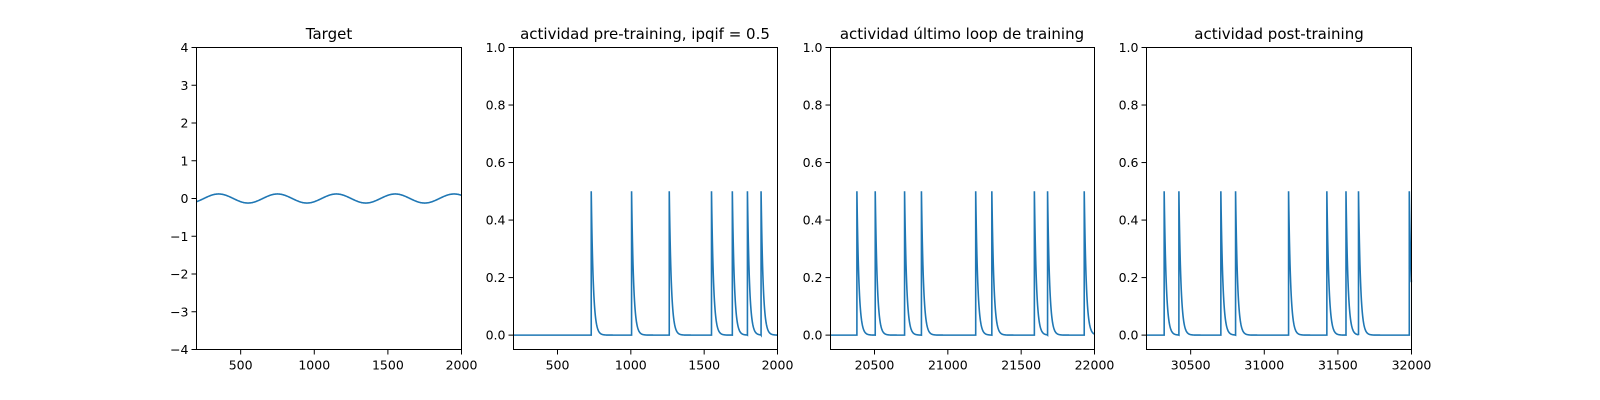  I want to click on y-tick-label: 2, so click(185, 123).